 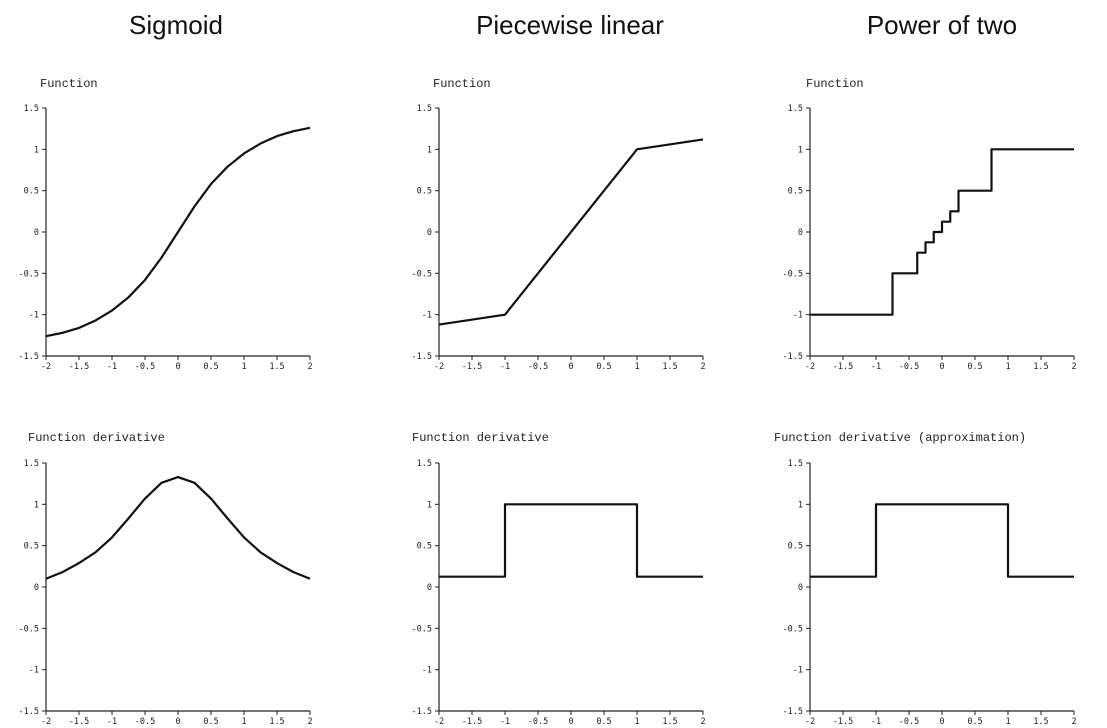 I want to click on plot-label-piecewise-function: Function, so click(x=462, y=84).